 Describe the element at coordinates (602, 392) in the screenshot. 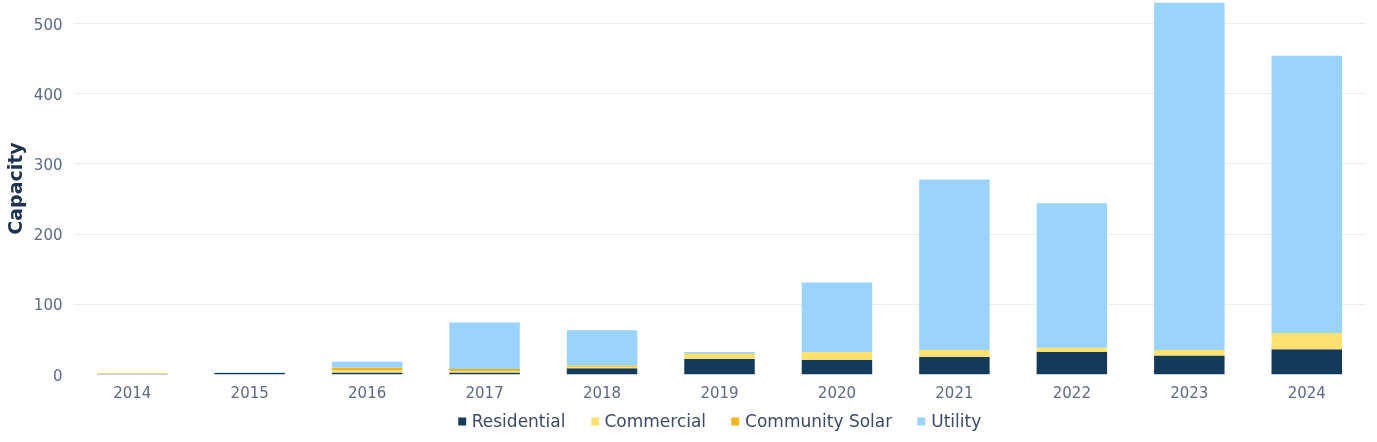

I see `x-tick-label: 2018` at that location.